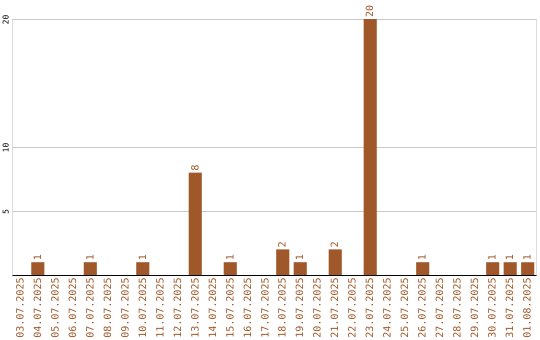 Image resolution: width=540 pixels, height=340 pixels. What do you see at coordinates (388, 308) in the screenshot?
I see `x-tick-label: 24.07.2025` at bounding box center [388, 308].